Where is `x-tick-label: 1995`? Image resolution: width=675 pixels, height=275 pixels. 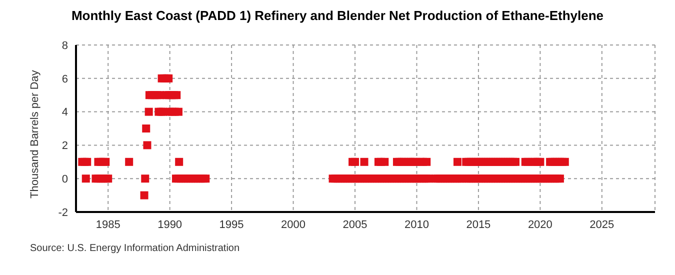
x-tick-label: 1995 is located at coordinates (231, 224).